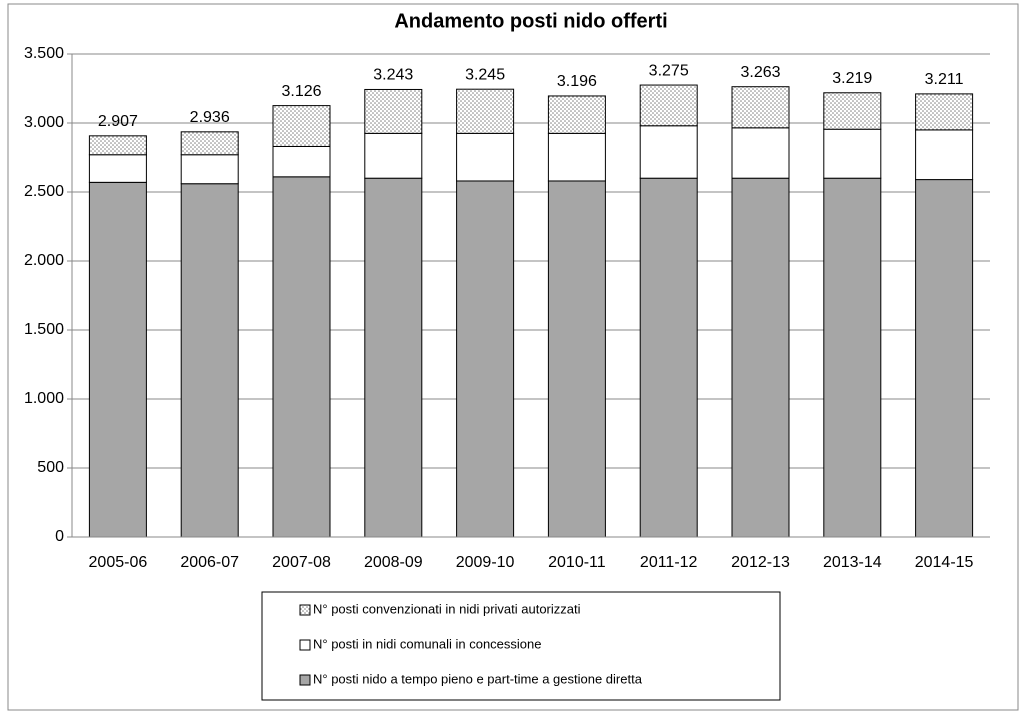 The width and height of the screenshot is (1030, 715). What do you see at coordinates (44, 329) in the screenshot?
I see `y-tick-label: 1.500` at bounding box center [44, 329].